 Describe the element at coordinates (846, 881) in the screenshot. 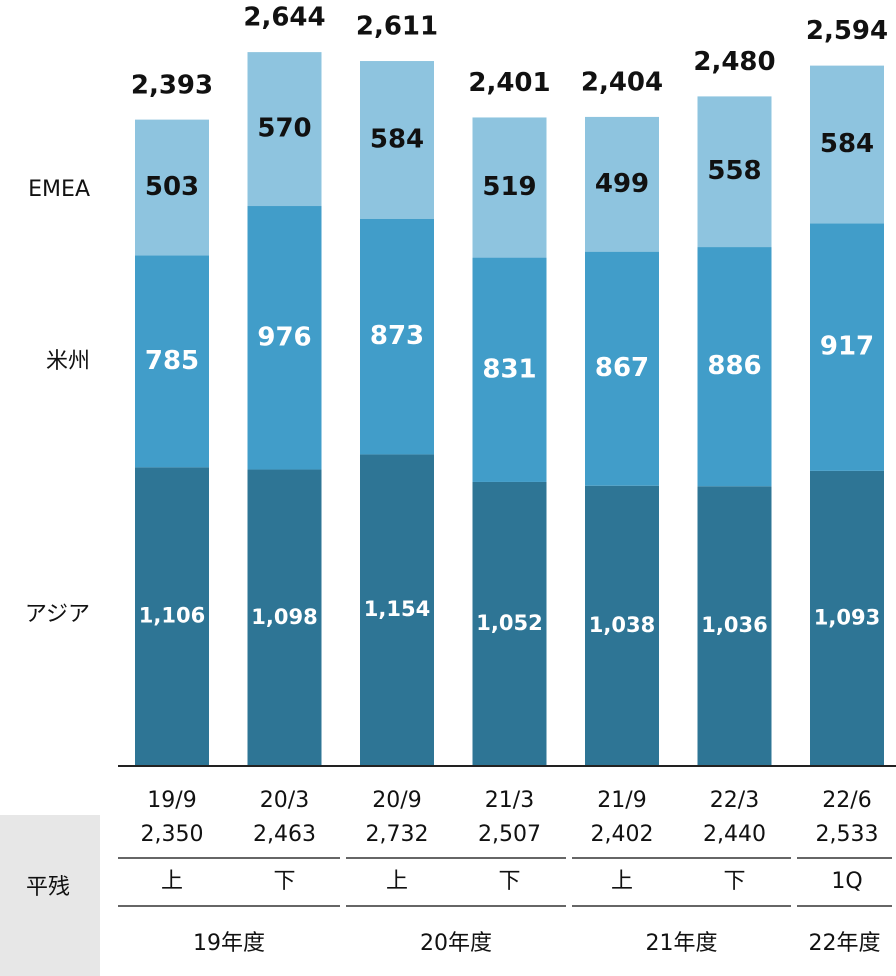

I see `table-half: 1Q` at that location.